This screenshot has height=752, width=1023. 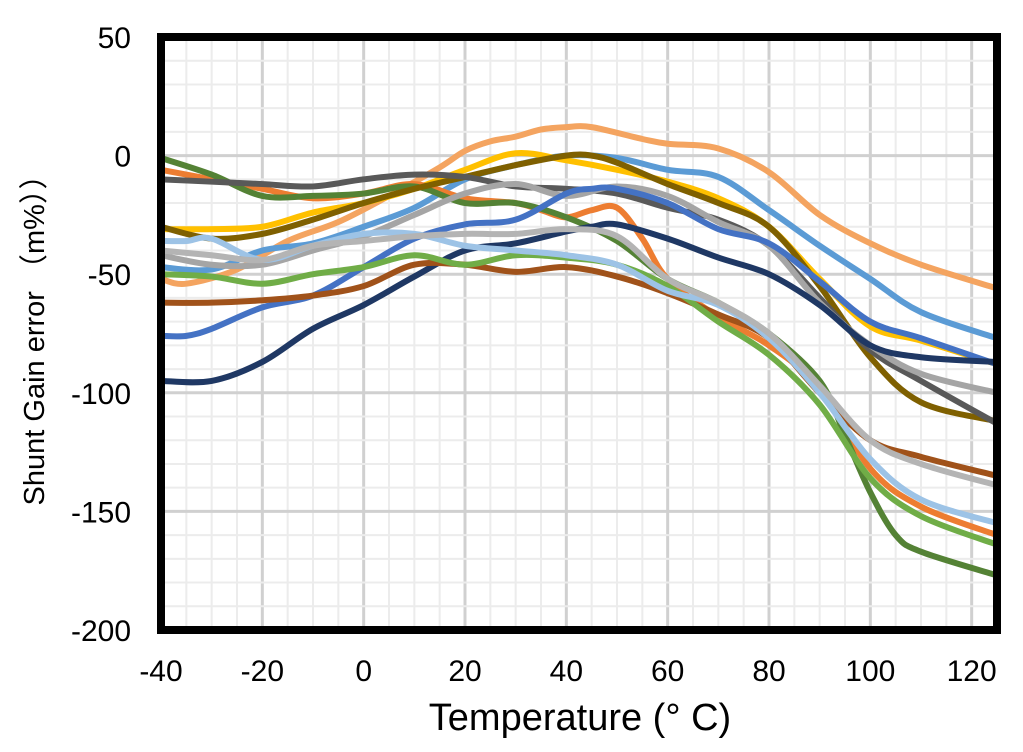 I want to click on x-axis-title: Temperature (° C), so click(x=580, y=718).